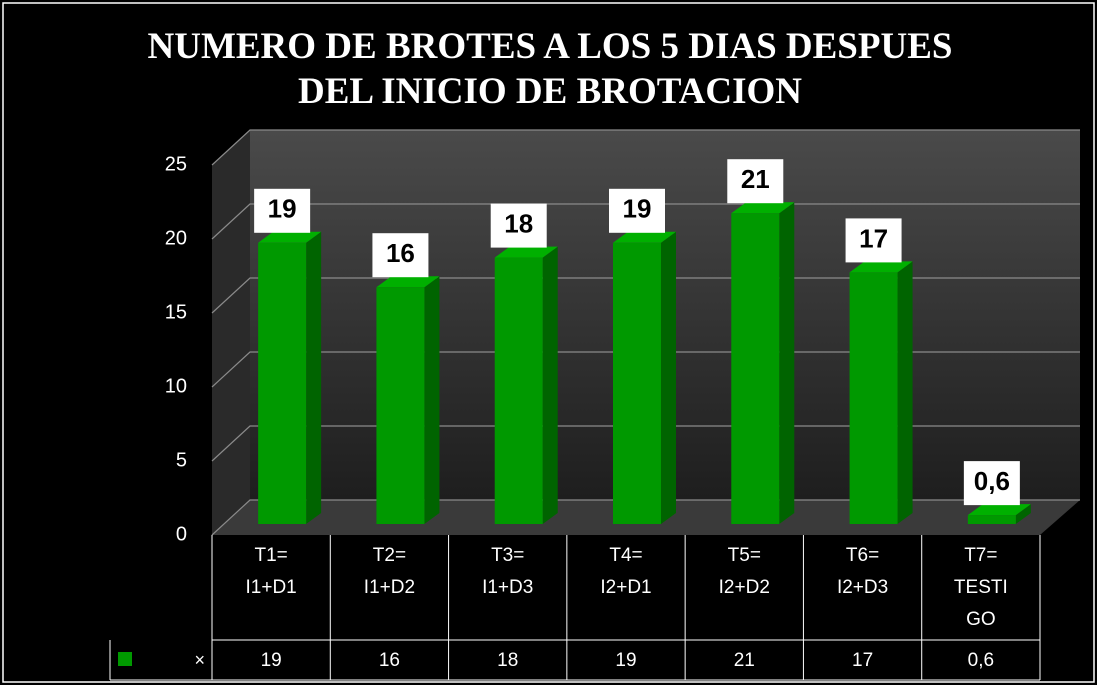 The height and width of the screenshot is (685, 1097). What do you see at coordinates (199, 660) in the screenshot?
I see `legend-label: ×` at bounding box center [199, 660].